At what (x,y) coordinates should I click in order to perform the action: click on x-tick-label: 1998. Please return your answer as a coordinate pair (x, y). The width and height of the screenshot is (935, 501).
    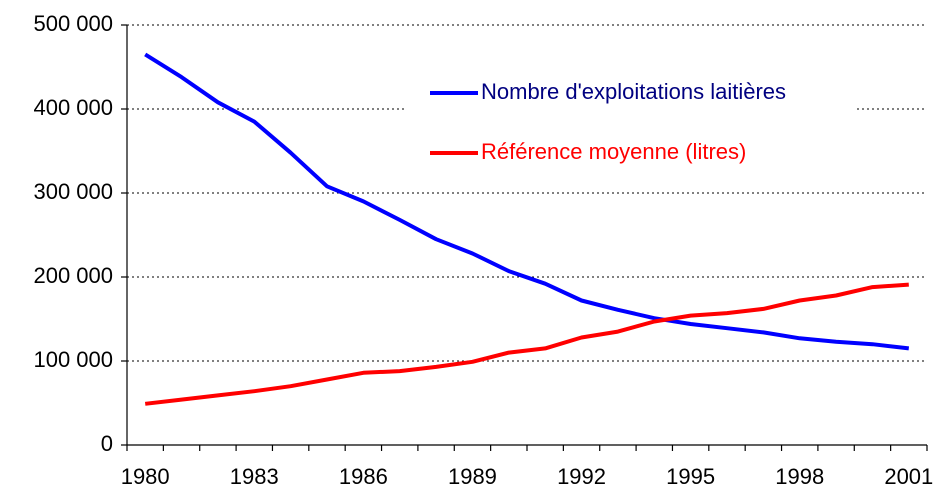
    Looking at the image, I should click on (799, 476).